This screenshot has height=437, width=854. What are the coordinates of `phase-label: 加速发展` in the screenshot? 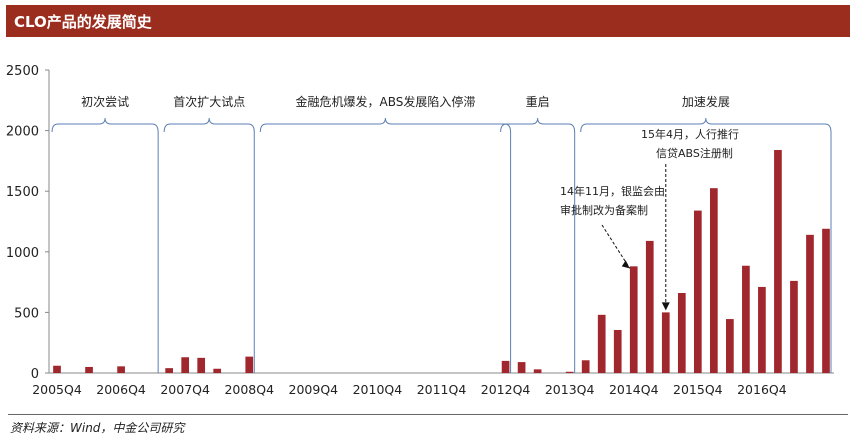 It's located at (706, 101).